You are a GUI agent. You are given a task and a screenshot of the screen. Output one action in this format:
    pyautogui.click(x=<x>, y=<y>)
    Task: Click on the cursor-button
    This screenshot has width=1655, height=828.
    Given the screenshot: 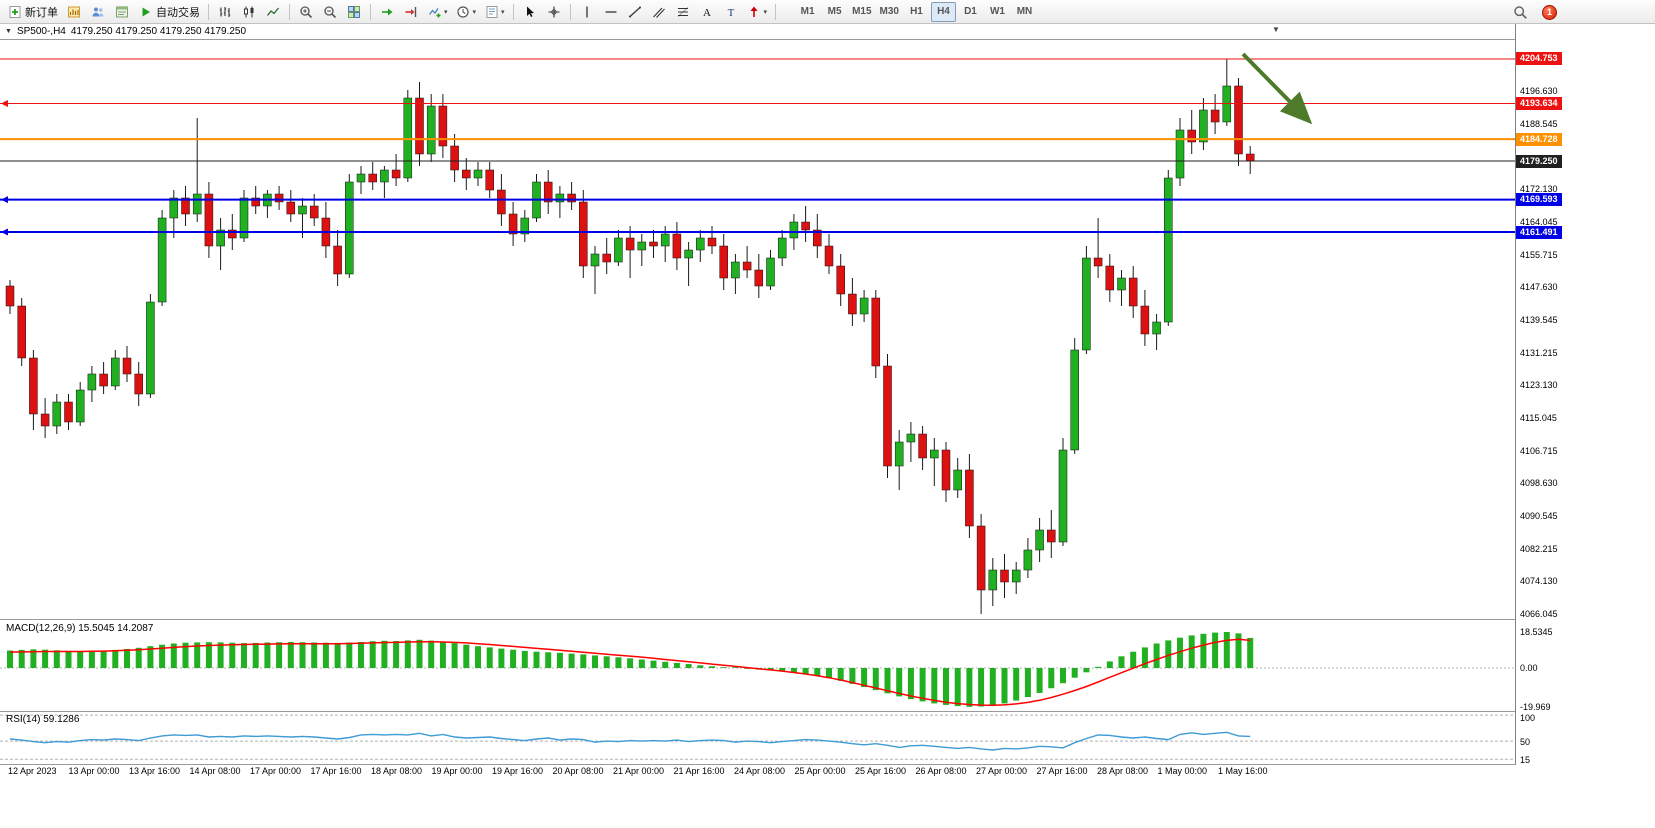 What is the action you would take?
    pyautogui.click(x=530, y=12)
    